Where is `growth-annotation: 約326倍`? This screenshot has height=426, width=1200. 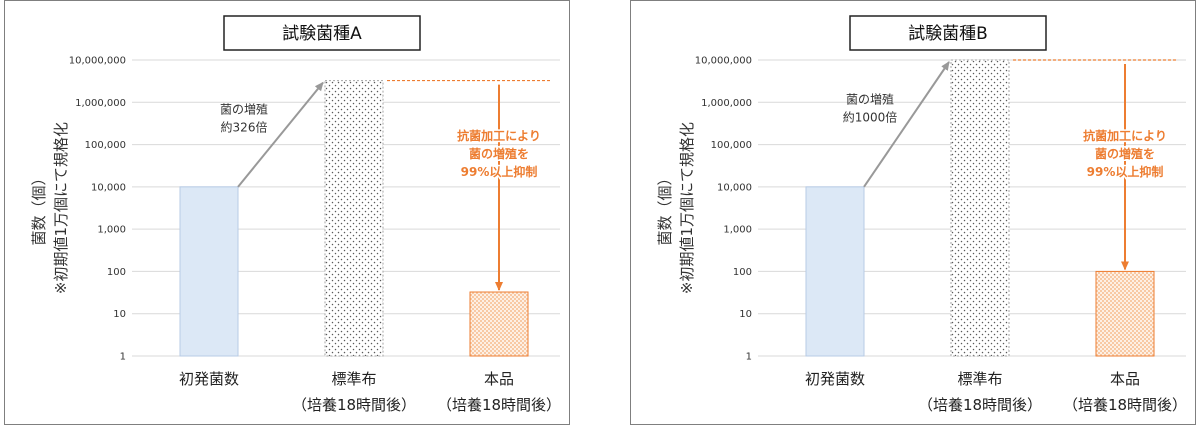
growth-annotation: 約326倍 is located at coordinates (244, 127).